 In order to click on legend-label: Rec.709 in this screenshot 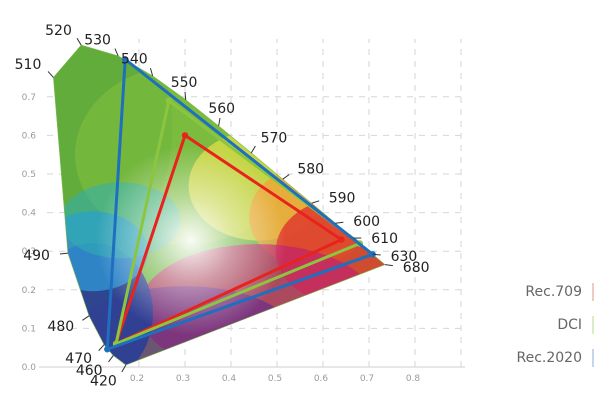, I will do `click(553, 292)`.